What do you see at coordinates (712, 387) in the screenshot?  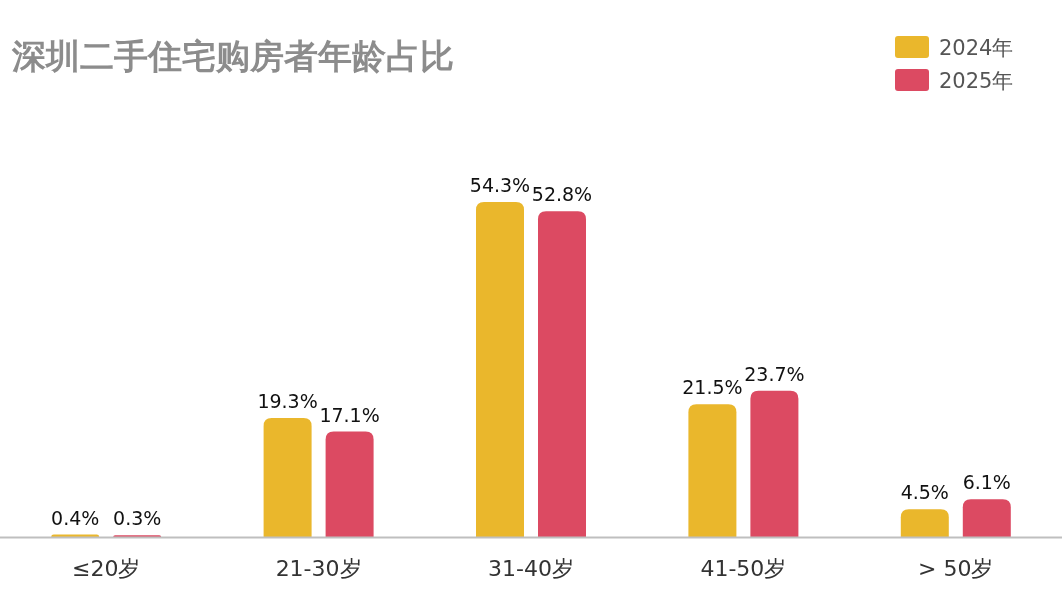 I see `data-label: 21.5%` at bounding box center [712, 387].